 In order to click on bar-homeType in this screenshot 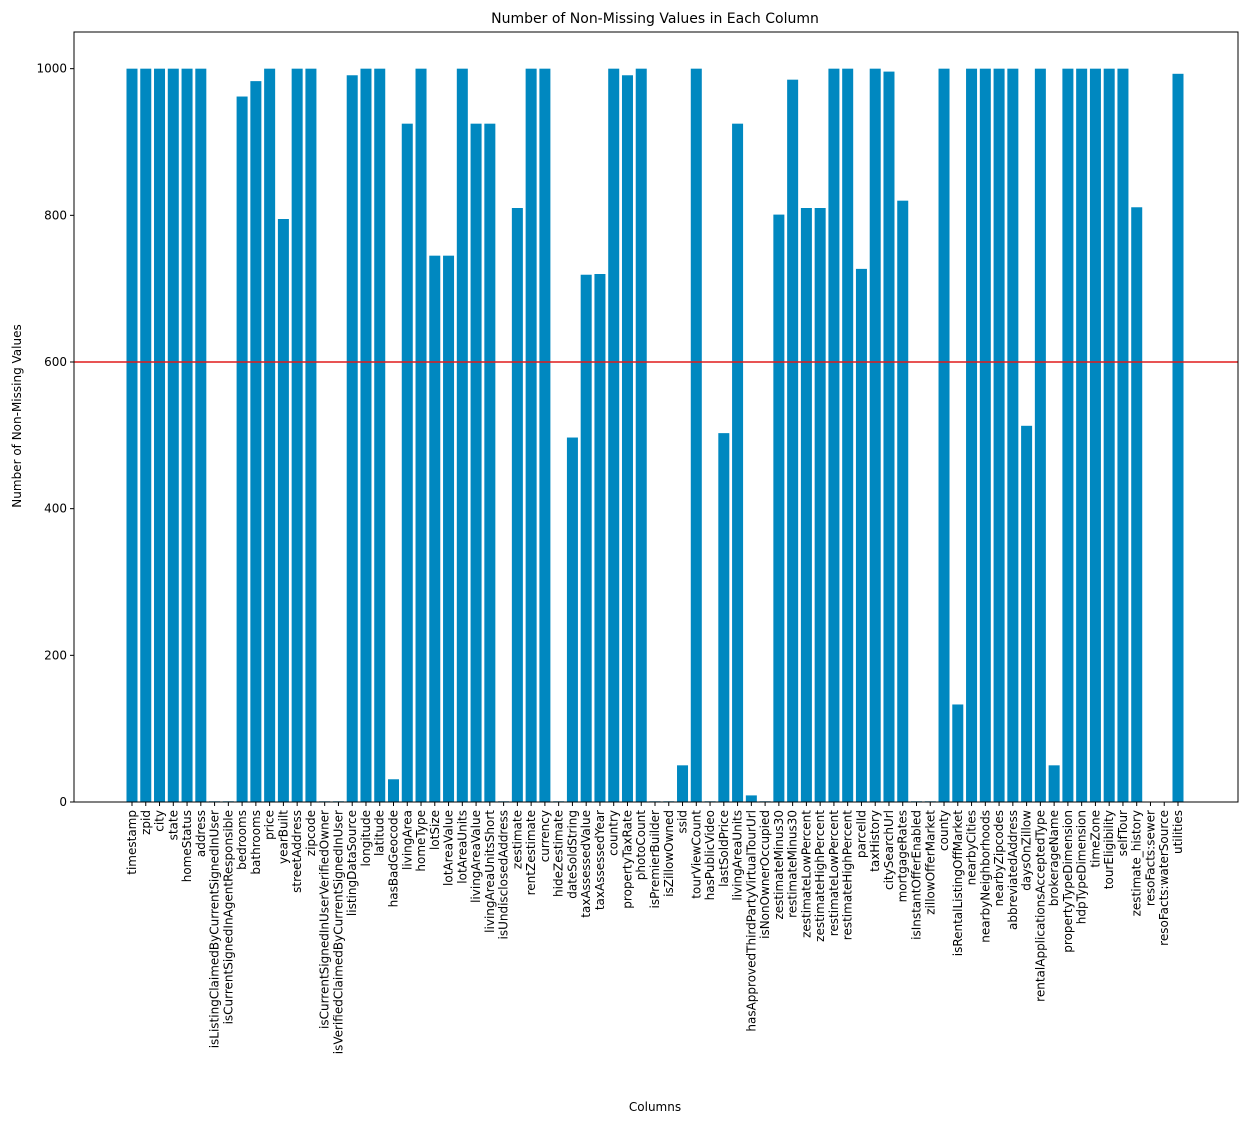, I will do `click(421, 435)`.